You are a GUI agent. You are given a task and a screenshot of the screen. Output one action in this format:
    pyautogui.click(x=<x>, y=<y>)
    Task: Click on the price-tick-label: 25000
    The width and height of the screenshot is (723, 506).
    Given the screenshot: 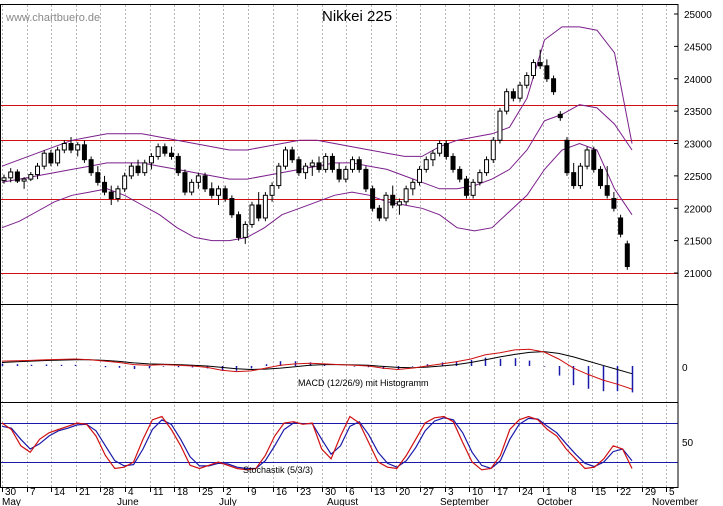 What is the action you would take?
    pyautogui.click(x=698, y=15)
    